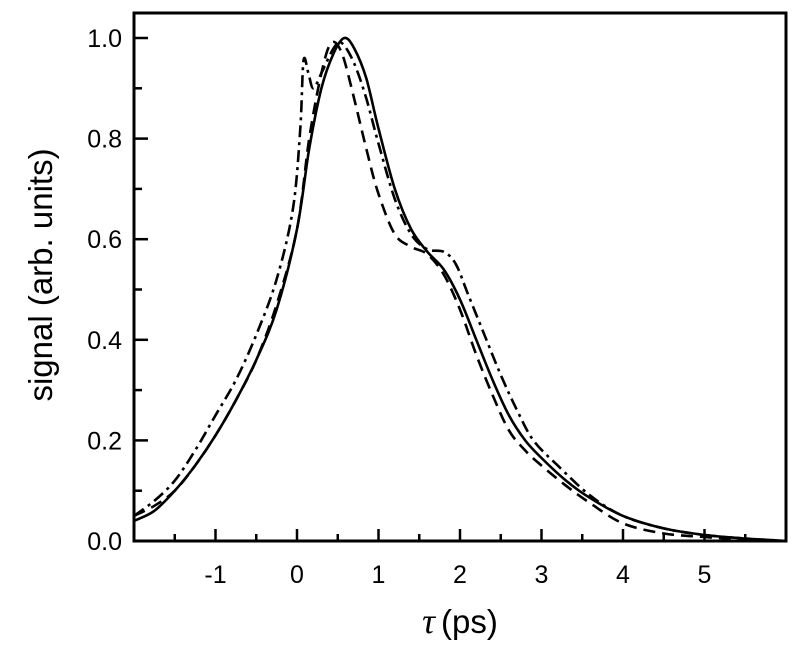 The width and height of the screenshot is (800, 649). I want to click on x-tick-label: 2, so click(460, 575).